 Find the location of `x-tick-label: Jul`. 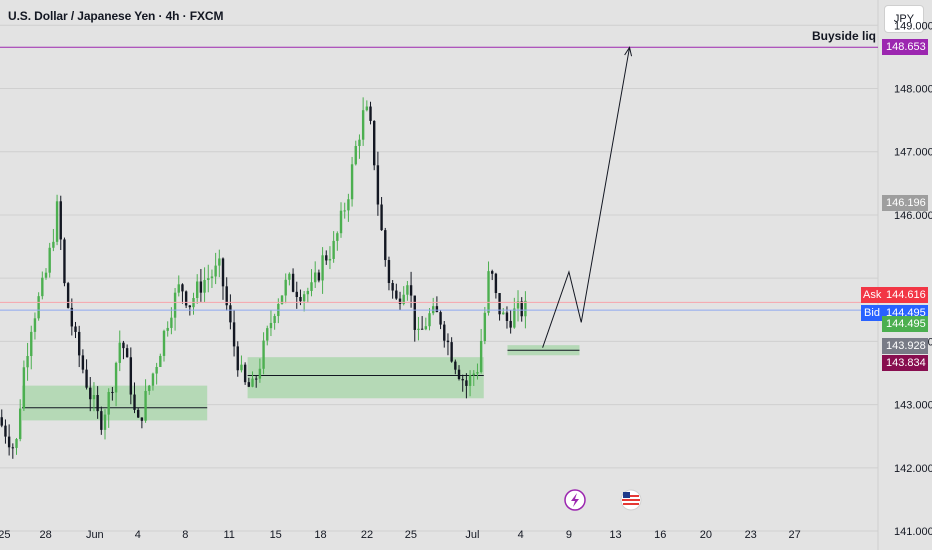

x-tick-label: Jul is located at coordinates (472, 535).